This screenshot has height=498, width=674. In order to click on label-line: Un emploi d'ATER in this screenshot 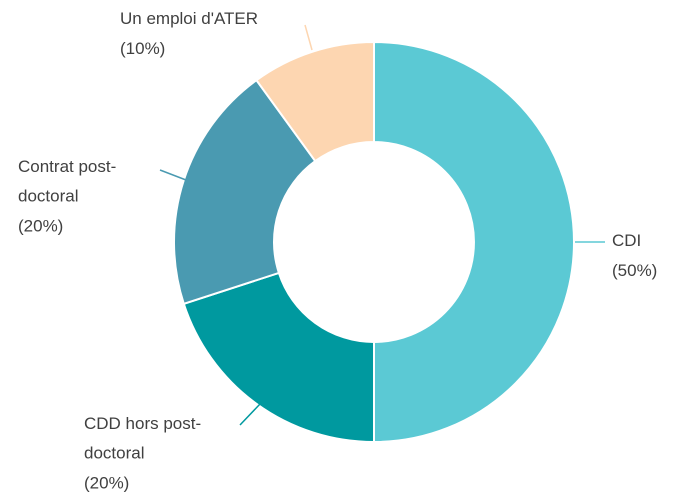, I will do `click(189, 18)`.